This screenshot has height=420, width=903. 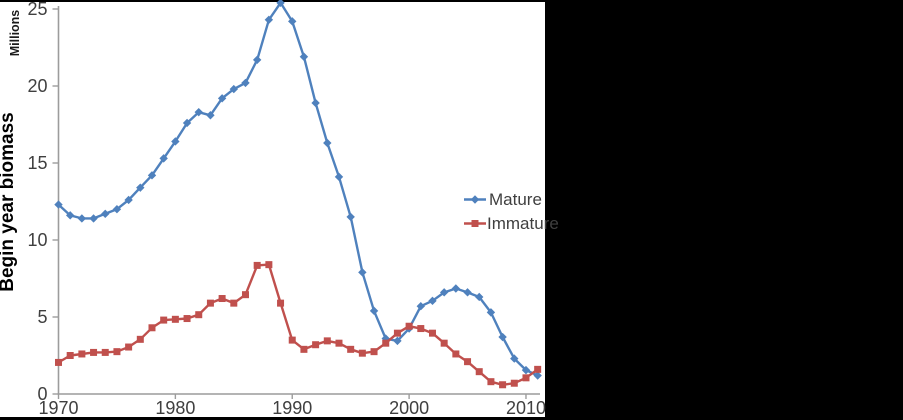 I want to click on mature-marker-2007, so click(x=491, y=312).